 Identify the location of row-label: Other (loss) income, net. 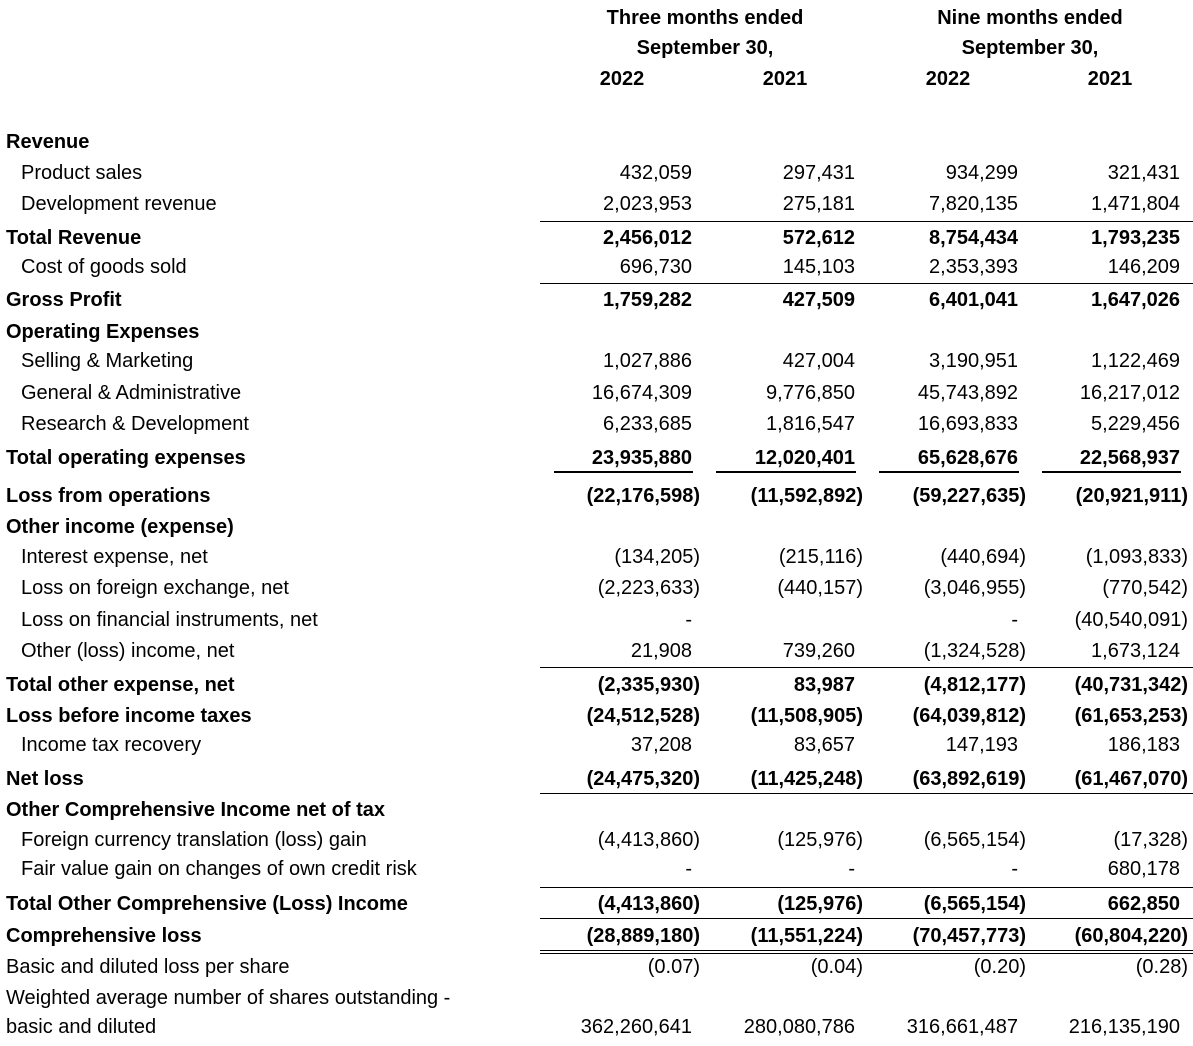
(128, 651).